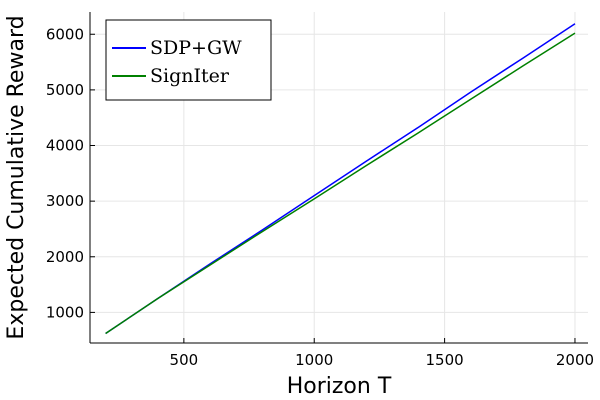 The width and height of the screenshot is (600, 400). What do you see at coordinates (65, 201) in the screenshot?
I see `y-tick-label: 3000` at bounding box center [65, 201].